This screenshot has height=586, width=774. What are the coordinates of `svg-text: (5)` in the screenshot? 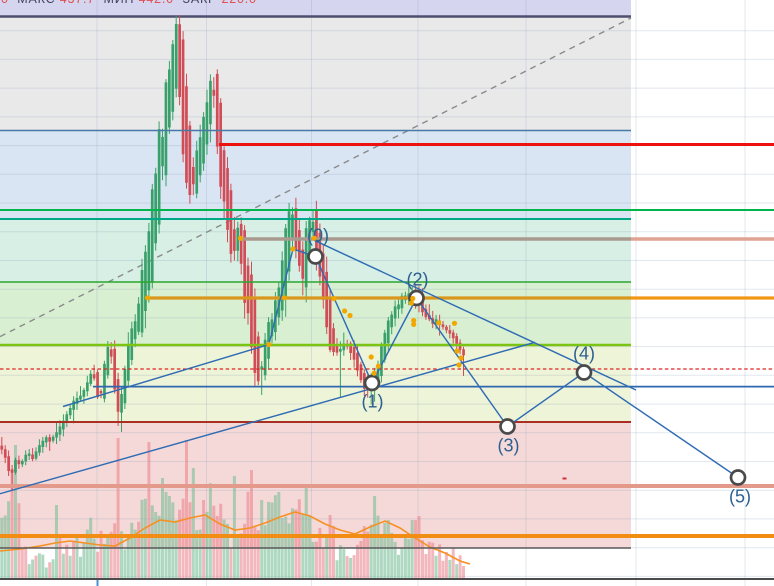 It's located at (740, 497).